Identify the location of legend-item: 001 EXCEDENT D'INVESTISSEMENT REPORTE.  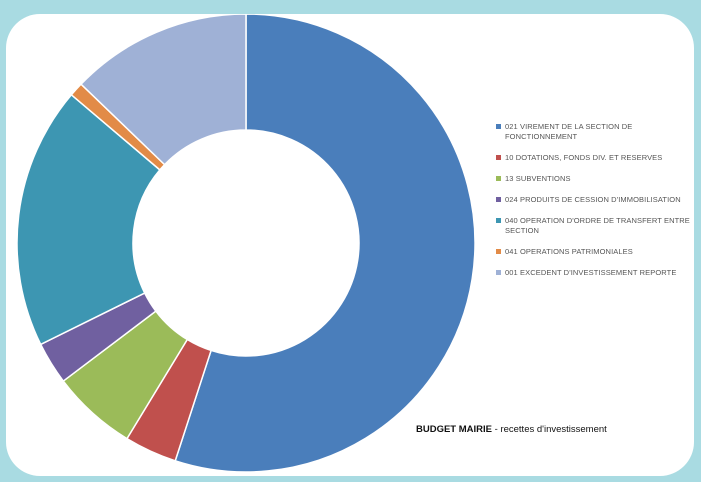
(595, 273).